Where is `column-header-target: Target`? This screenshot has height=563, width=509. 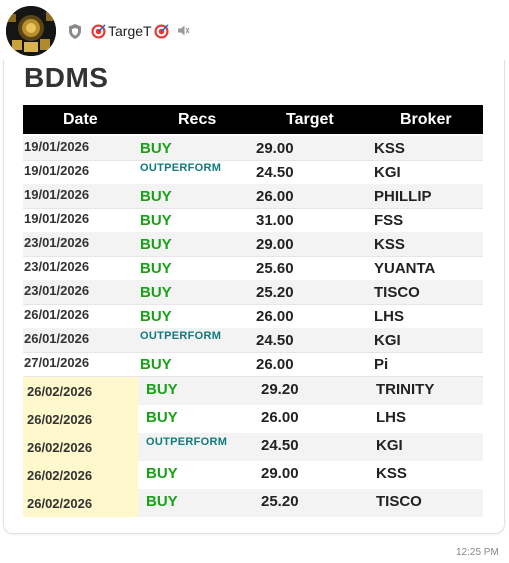
column-header-target: Target is located at coordinates (310, 119).